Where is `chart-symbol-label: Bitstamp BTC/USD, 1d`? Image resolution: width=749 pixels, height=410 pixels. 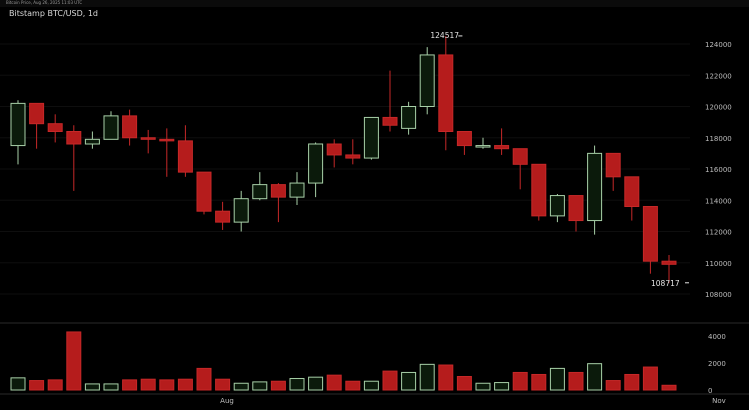
chart-symbol-label: Bitstamp BTC/USD, 1d is located at coordinates (54, 13).